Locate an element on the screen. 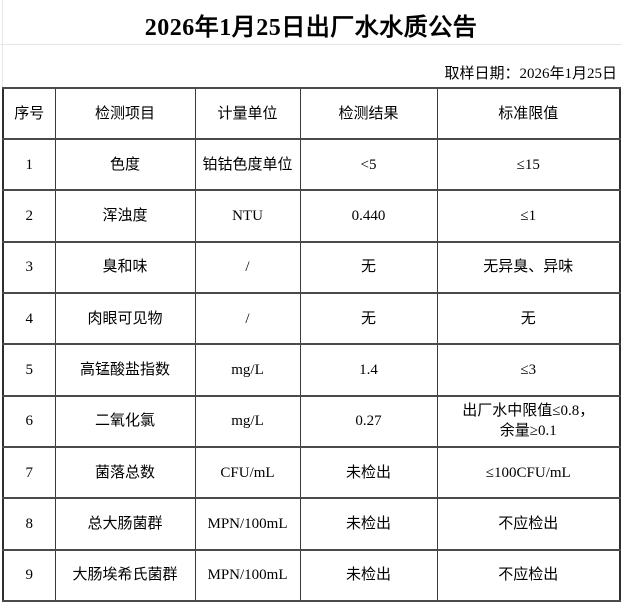 This screenshot has width=622, height=607. table-cell: 出厂水中限值≤0.8， 余量≥0.1 is located at coordinates (528, 421).